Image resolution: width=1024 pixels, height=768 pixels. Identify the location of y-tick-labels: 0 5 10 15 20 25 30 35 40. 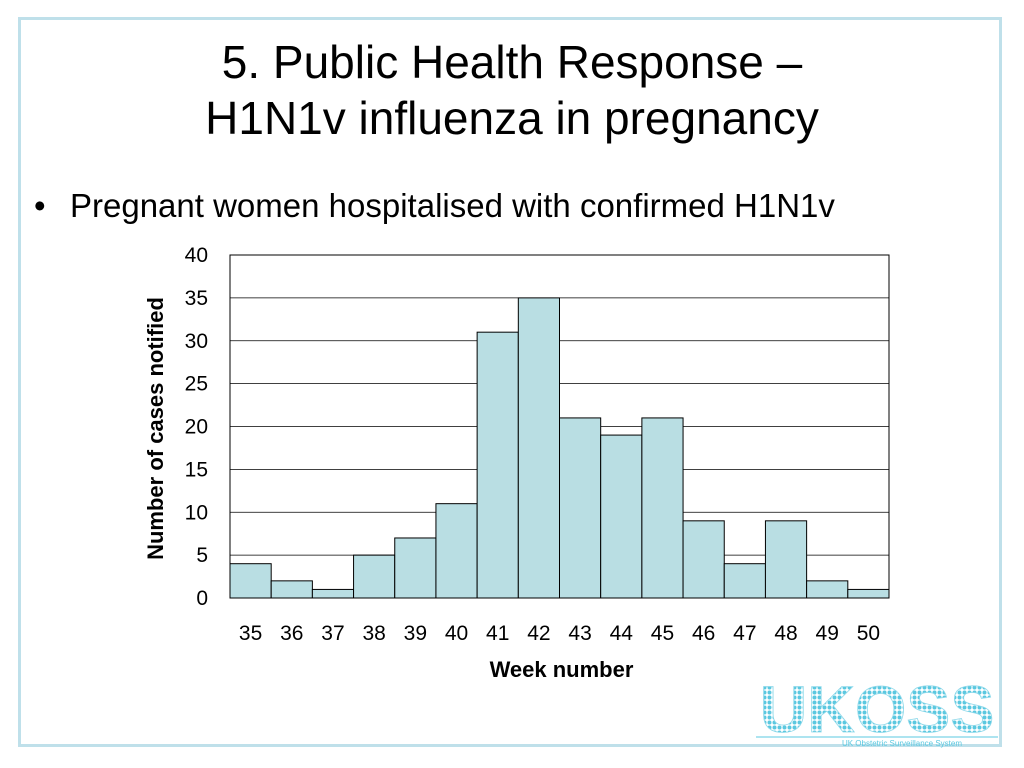
(196, 427).